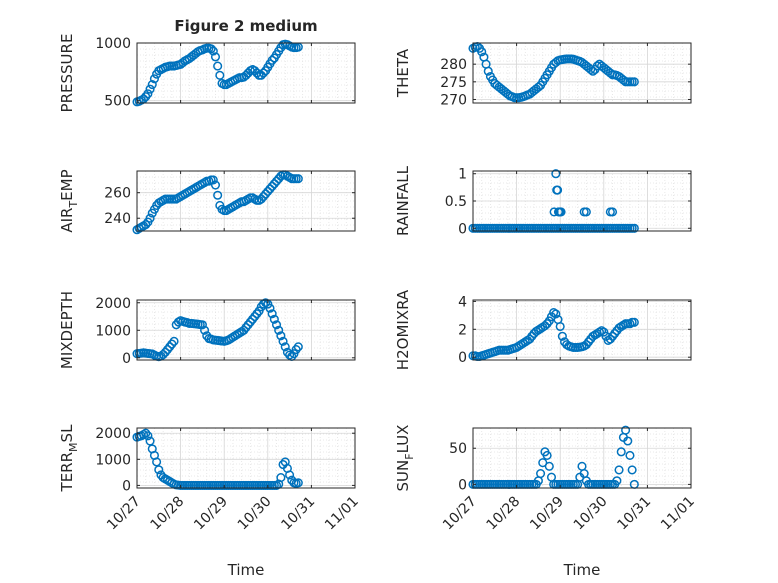  Describe the element at coordinates (69, 200) in the screenshot. I see `y-axis-label: AIRTEMP` at that location.